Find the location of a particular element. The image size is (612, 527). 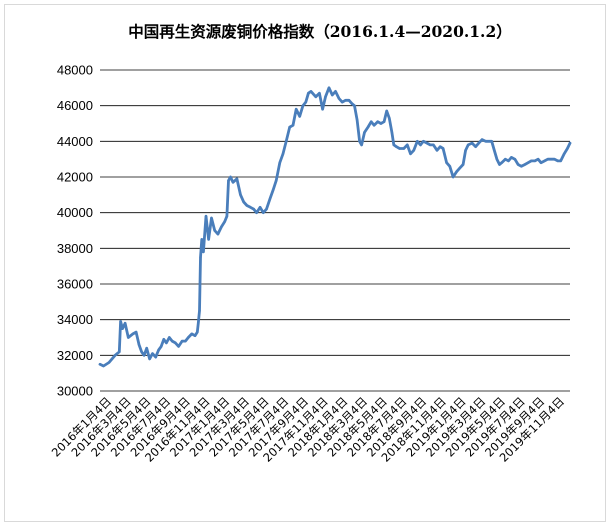

y-tick-label: 42000 is located at coordinates (75, 177).